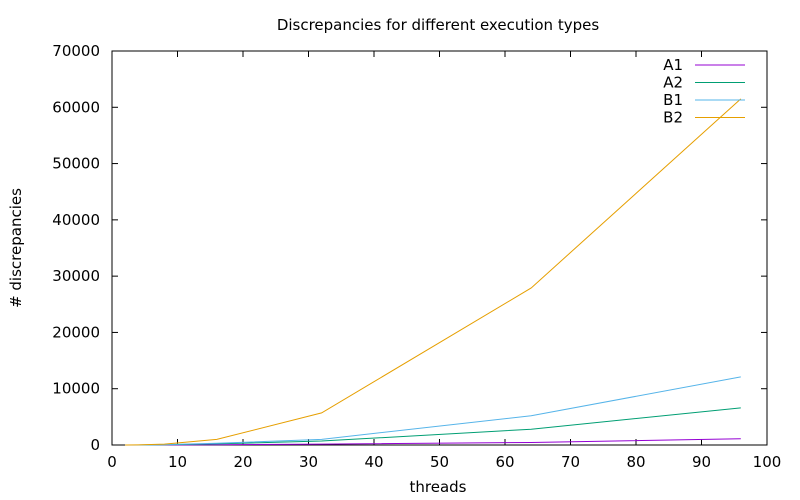  What do you see at coordinates (76, 51) in the screenshot?
I see `y-tick-label: 70000` at bounding box center [76, 51].